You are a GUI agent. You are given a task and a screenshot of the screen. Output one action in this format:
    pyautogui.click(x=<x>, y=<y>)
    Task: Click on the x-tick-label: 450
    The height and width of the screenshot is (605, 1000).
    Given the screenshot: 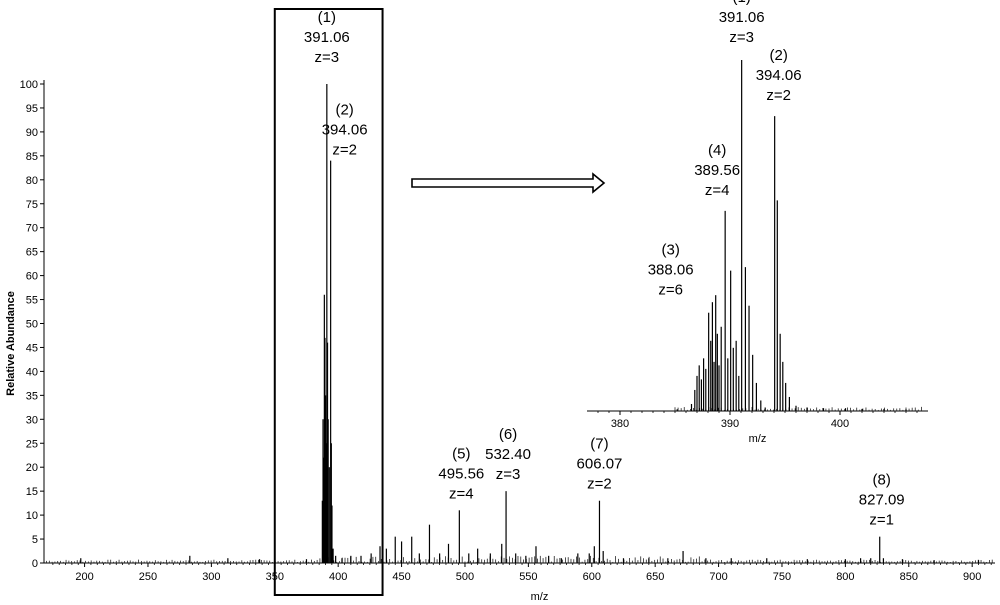 What is the action you would take?
    pyautogui.click(x=401, y=577)
    